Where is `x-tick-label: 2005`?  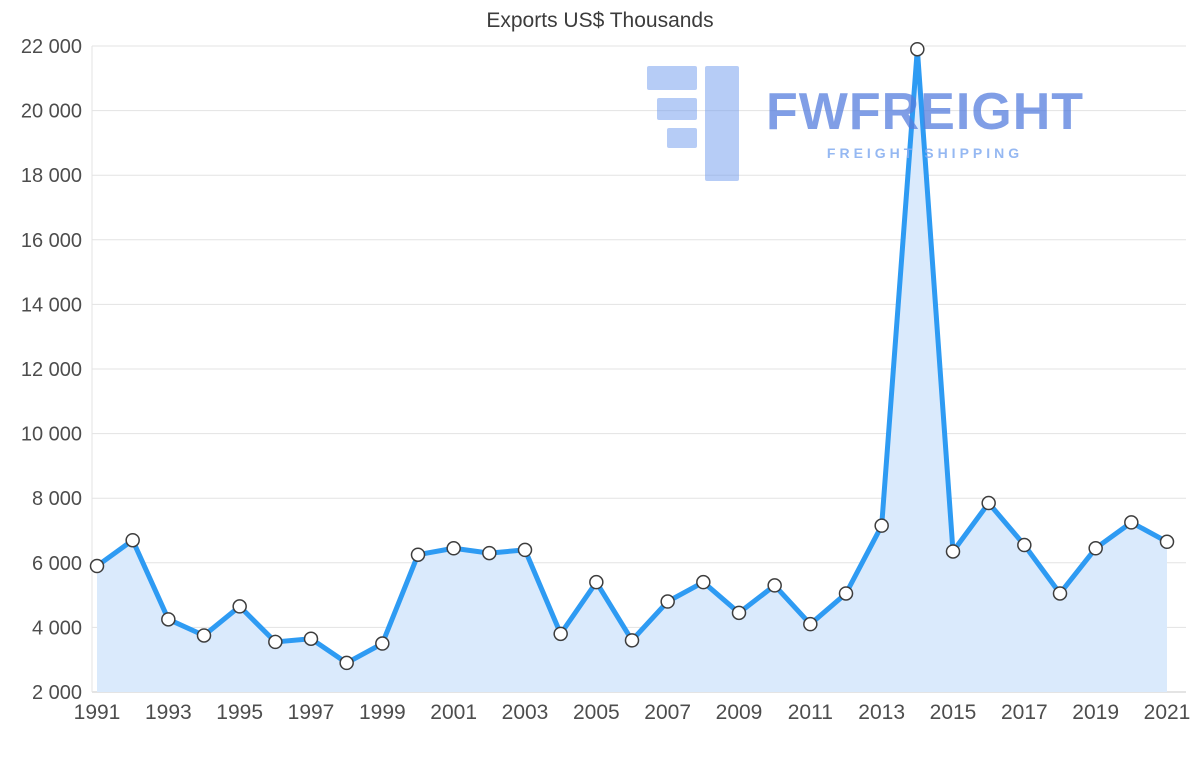
x-tick-label: 2005 is located at coordinates (596, 712).